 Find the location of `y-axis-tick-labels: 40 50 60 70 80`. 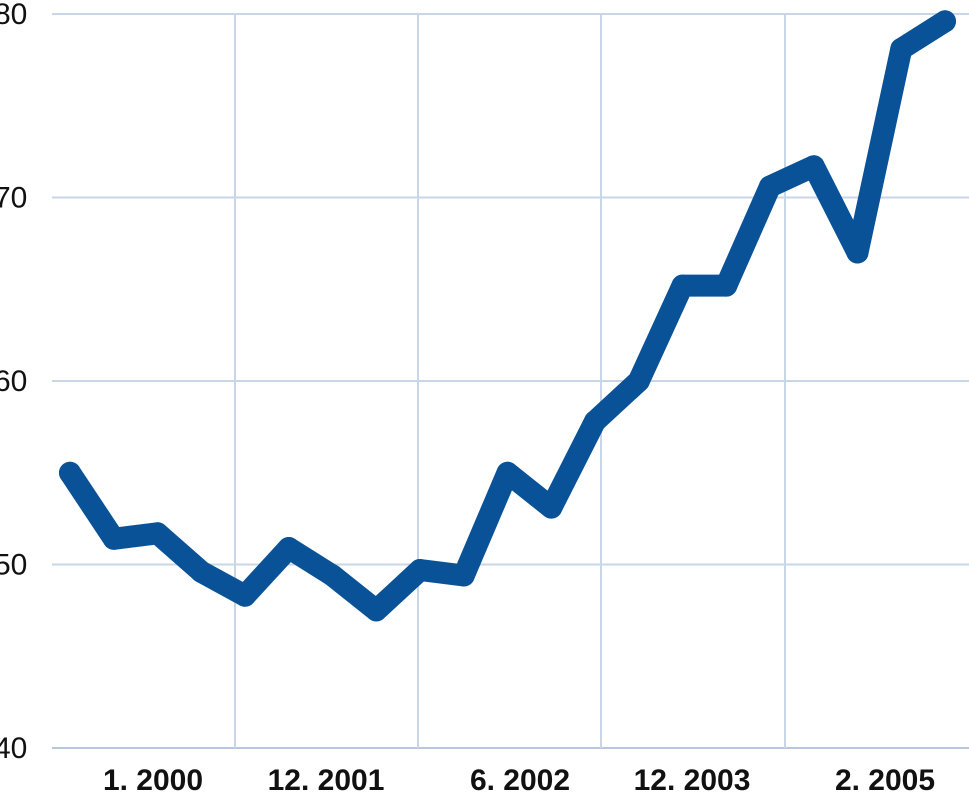

y-axis-tick-labels: 40 50 60 70 80 is located at coordinates (13, 382).